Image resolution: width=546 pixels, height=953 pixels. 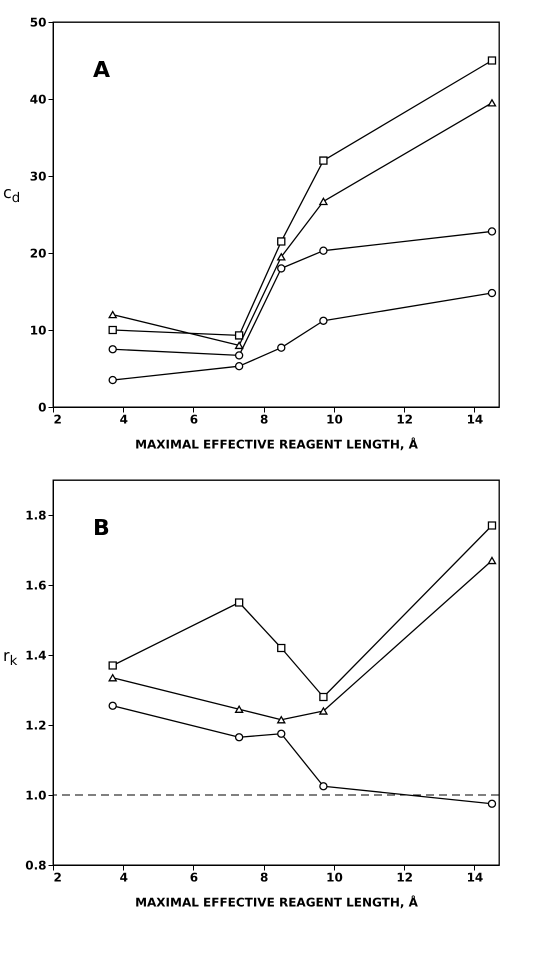 What do you see at coordinates (35, 865) in the screenshot?
I see `y-tick-label: 0.8` at bounding box center [35, 865].